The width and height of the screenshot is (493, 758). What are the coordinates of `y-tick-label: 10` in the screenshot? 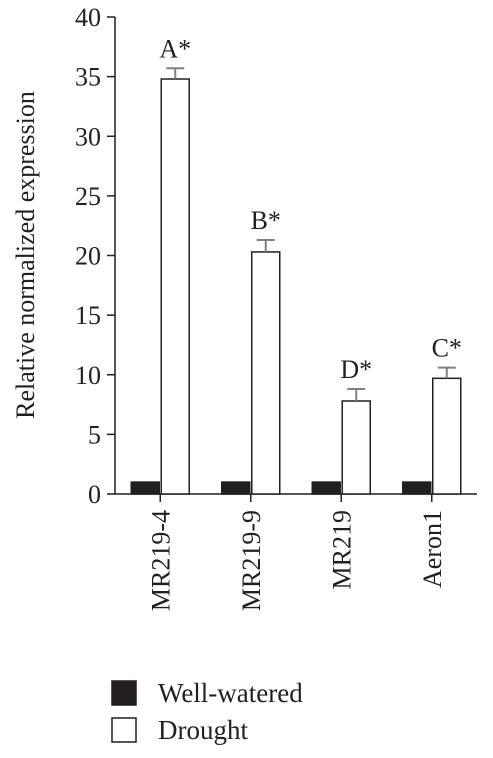 It's located at (88, 375).